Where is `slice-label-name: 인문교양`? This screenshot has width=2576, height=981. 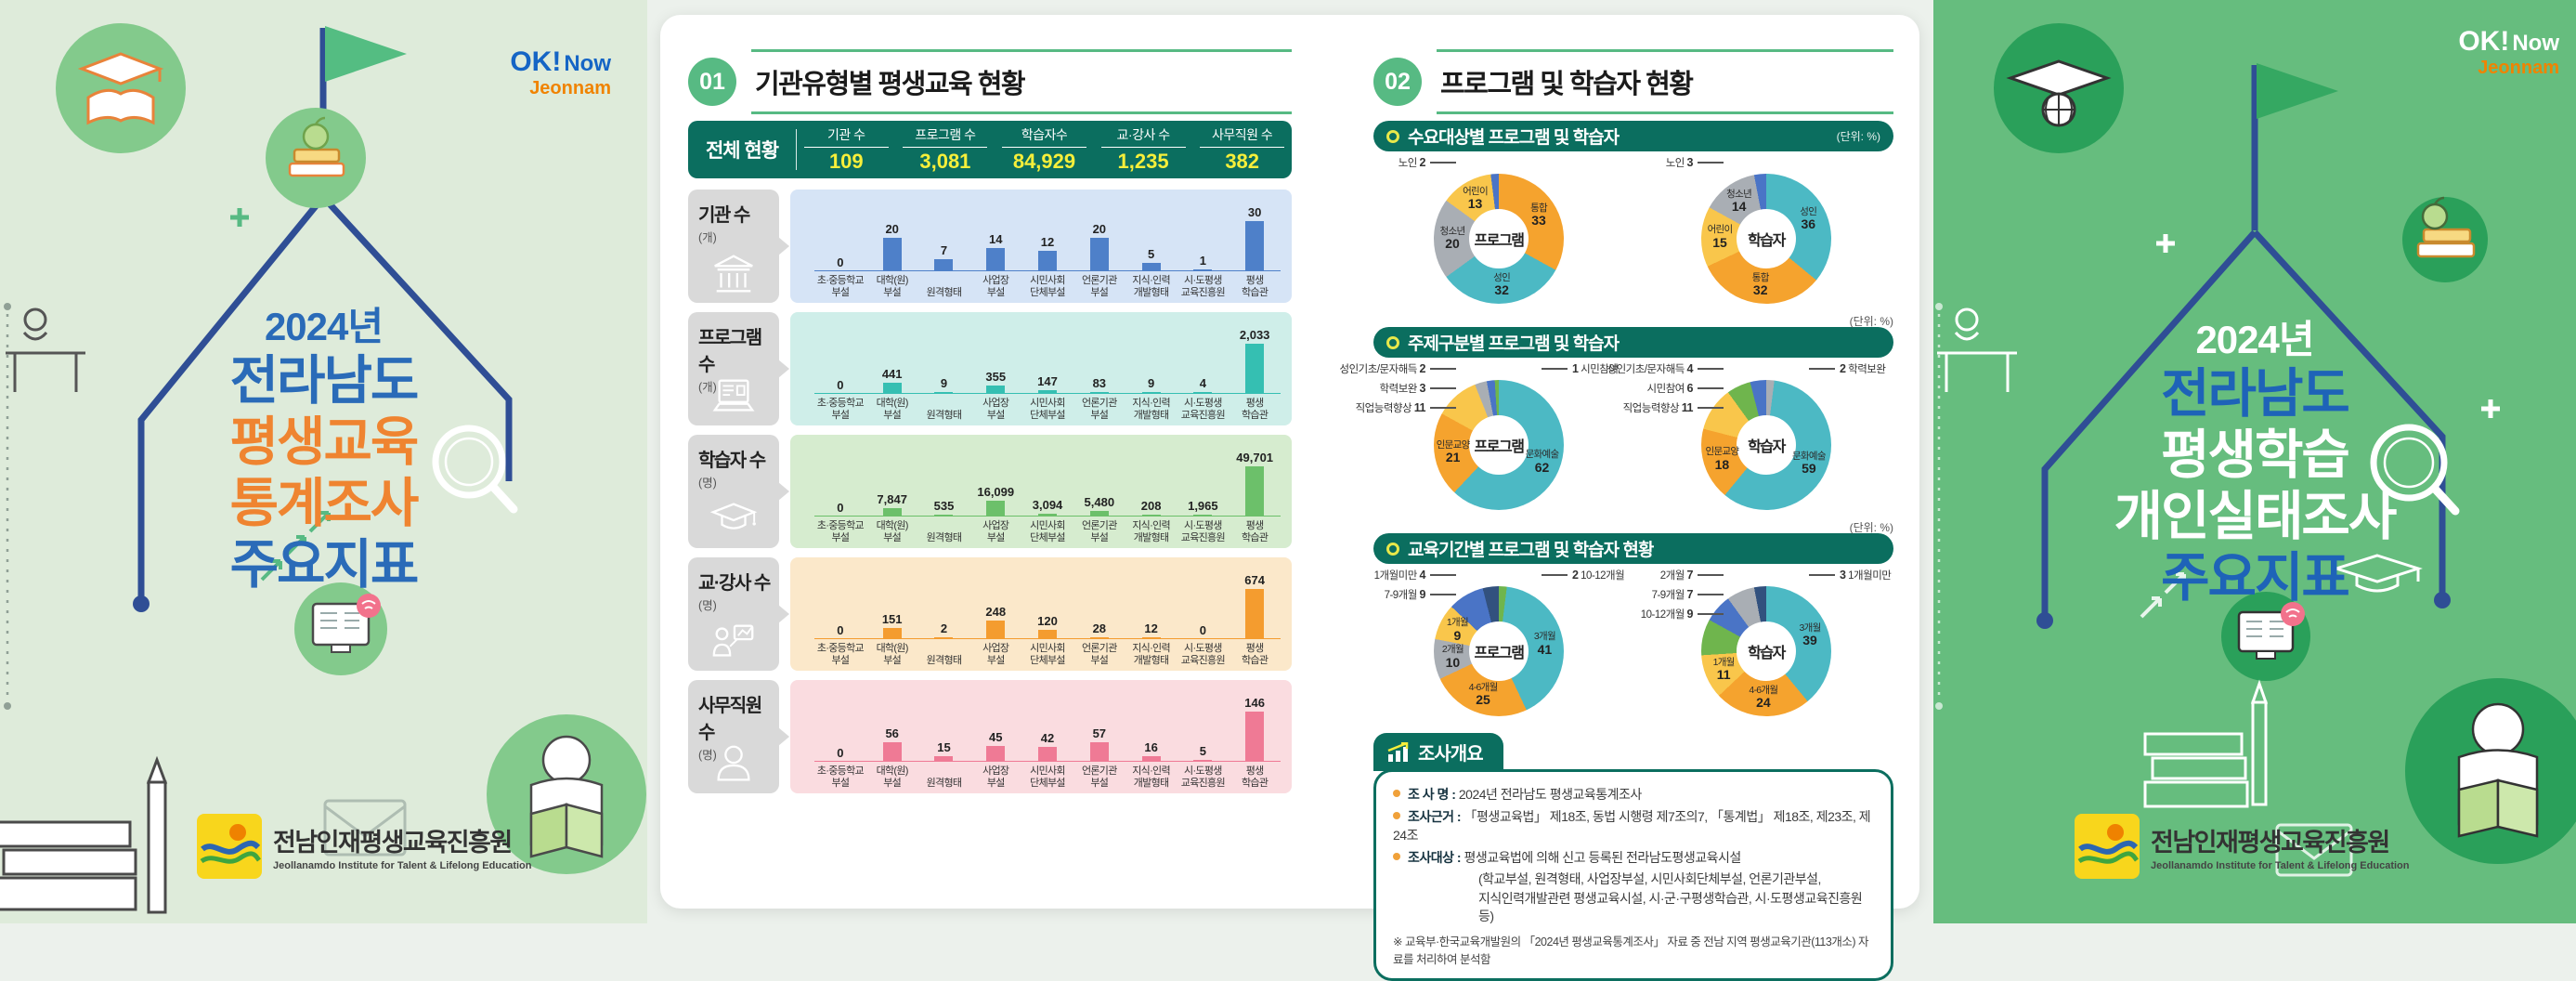
slice-label-name: 인문교양 is located at coordinates (1453, 444).